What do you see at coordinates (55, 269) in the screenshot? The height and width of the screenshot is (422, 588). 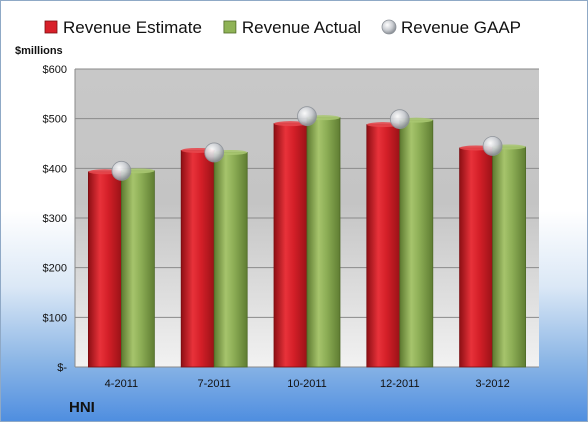 I see `y-tick-label: $200` at bounding box center [55, 269].